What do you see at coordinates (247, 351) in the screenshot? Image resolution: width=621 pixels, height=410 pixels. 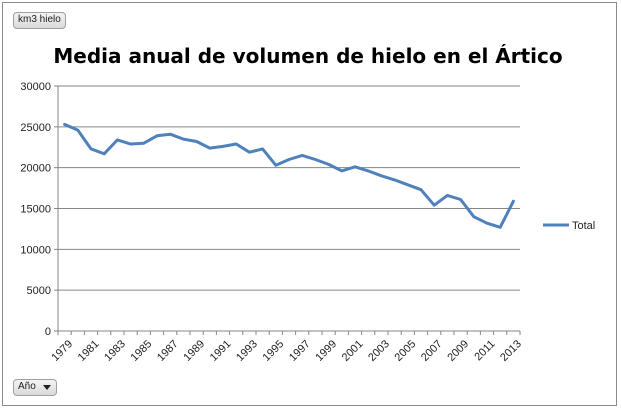 I see `x-tick-label: 1993` at bounding box center [247, 351].